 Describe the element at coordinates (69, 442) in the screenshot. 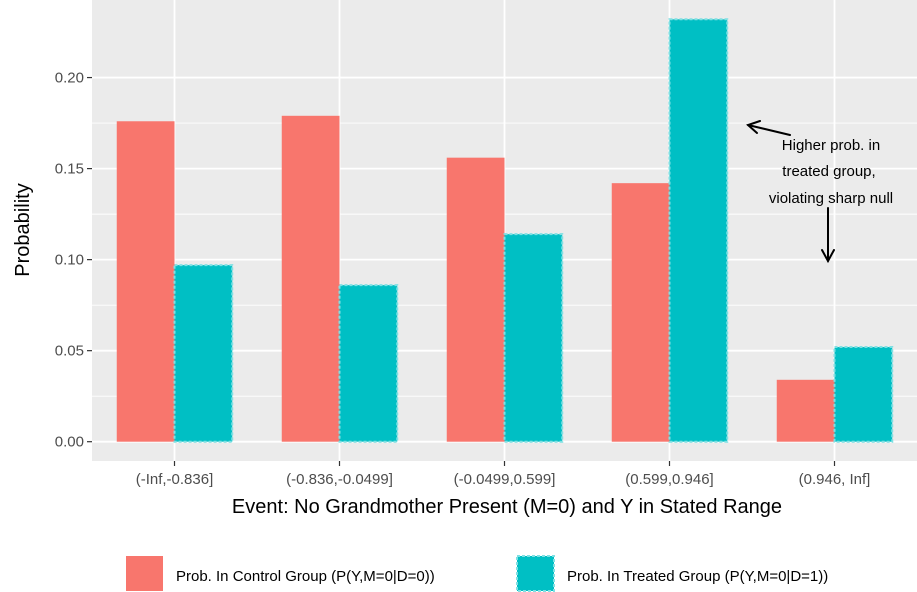

I see `y-tick-label: 0.00` at that location.